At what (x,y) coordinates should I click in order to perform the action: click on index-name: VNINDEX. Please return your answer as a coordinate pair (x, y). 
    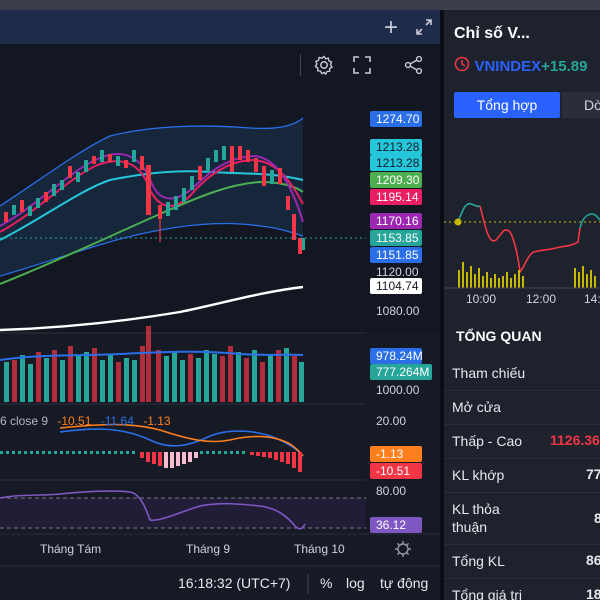
    Looking at the image, I should click on (508, 66).